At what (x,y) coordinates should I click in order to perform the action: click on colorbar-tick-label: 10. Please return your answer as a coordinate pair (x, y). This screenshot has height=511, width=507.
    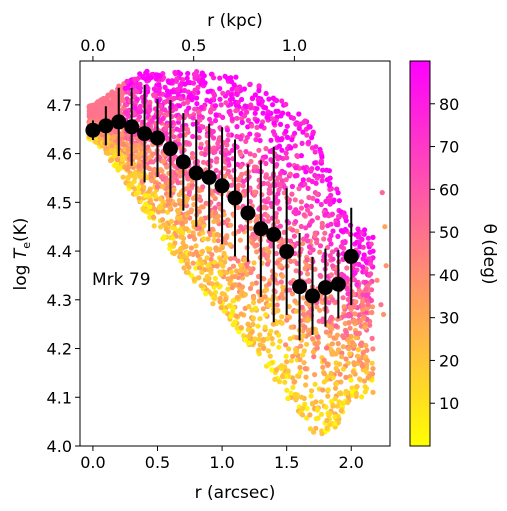
    Looking at the image, I should click on (449, 403).